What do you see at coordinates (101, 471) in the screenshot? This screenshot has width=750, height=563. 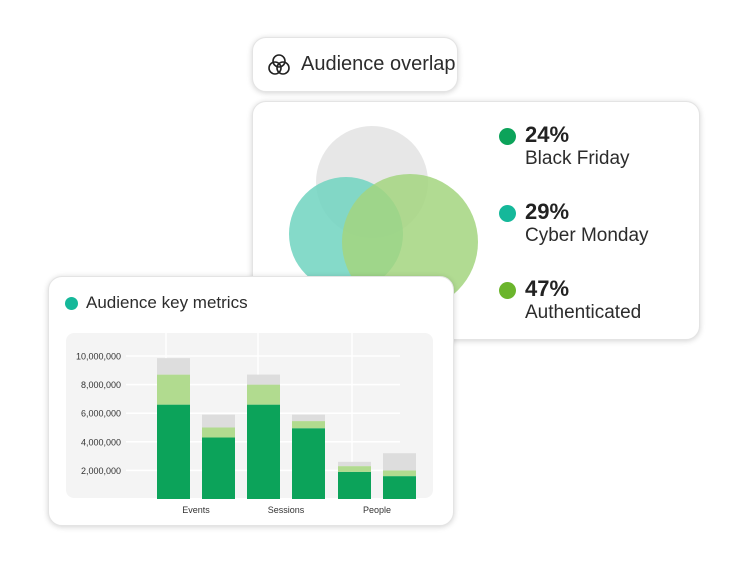 I see `y-tick-label: 2,000,000` at bounding box center [101, 471].